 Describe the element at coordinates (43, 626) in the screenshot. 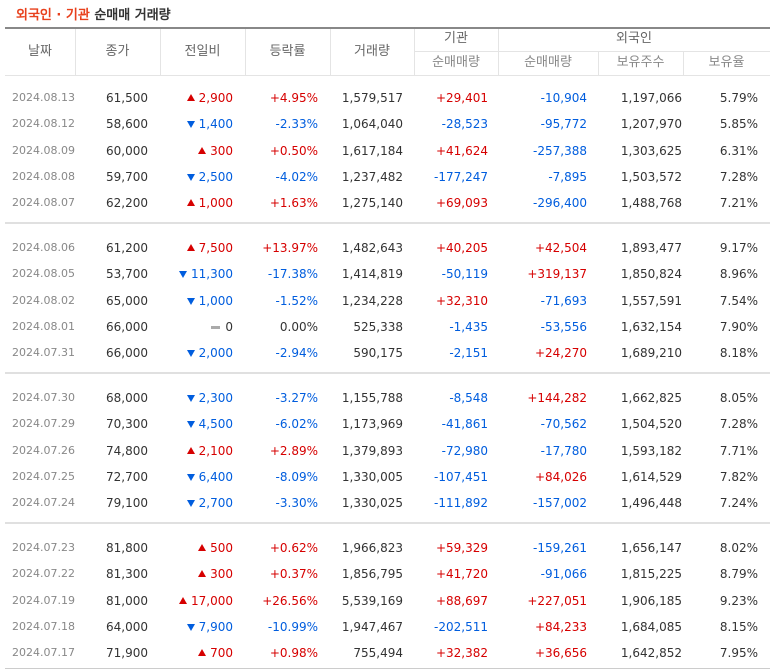

I see `date: 2024.07.18` at that location.